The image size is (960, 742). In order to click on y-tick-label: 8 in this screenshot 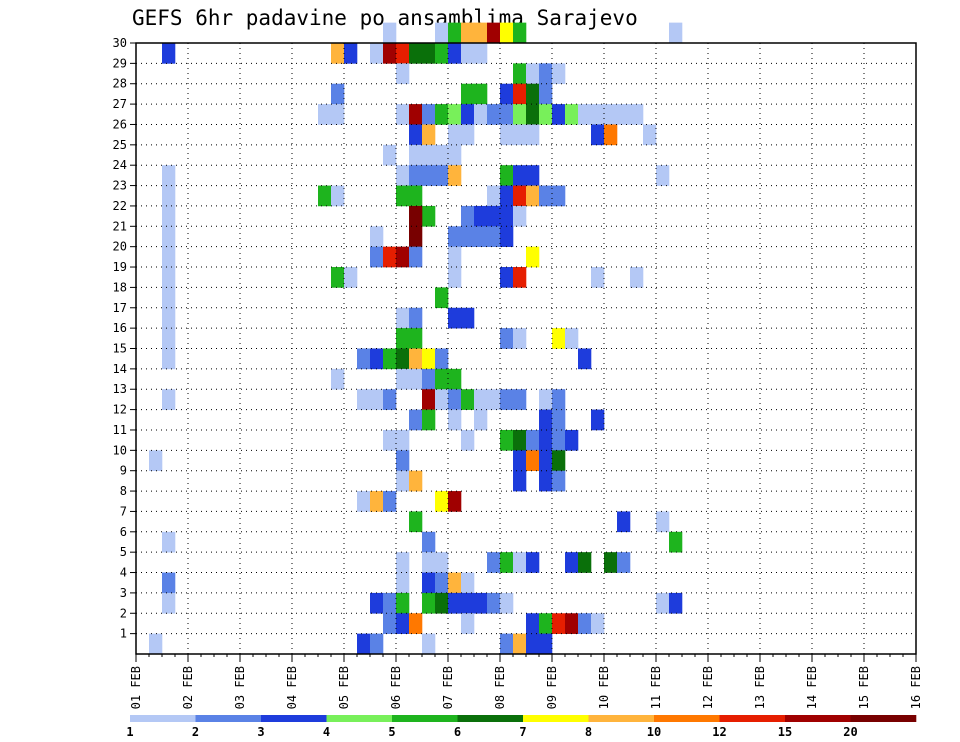, I will do `click(123, 491)`.